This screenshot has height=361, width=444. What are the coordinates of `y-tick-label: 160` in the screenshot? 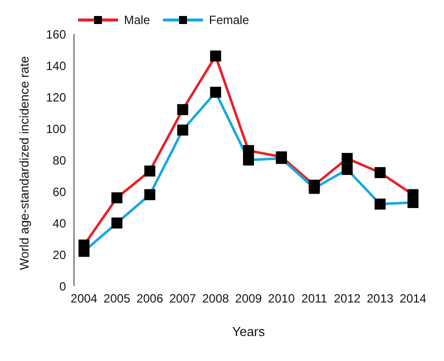 It's located at (56, 34).